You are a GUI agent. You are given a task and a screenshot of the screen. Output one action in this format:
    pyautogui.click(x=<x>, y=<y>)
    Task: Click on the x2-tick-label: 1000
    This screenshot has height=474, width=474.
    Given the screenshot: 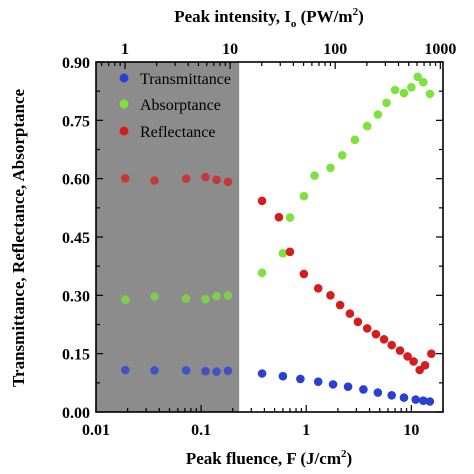 What is the action you would take?
    pyautogui.click(x=440, y=49)
    